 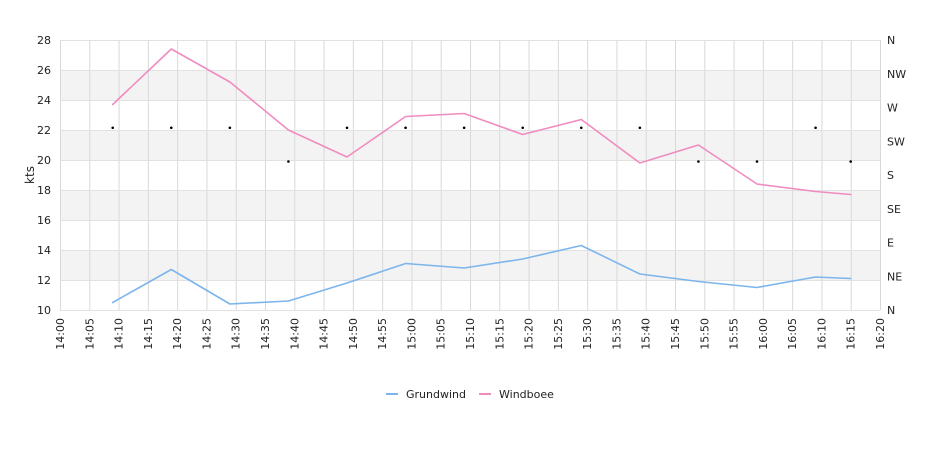 I want to click on x-tick-label: 14:20, so click(x=177, y=334).